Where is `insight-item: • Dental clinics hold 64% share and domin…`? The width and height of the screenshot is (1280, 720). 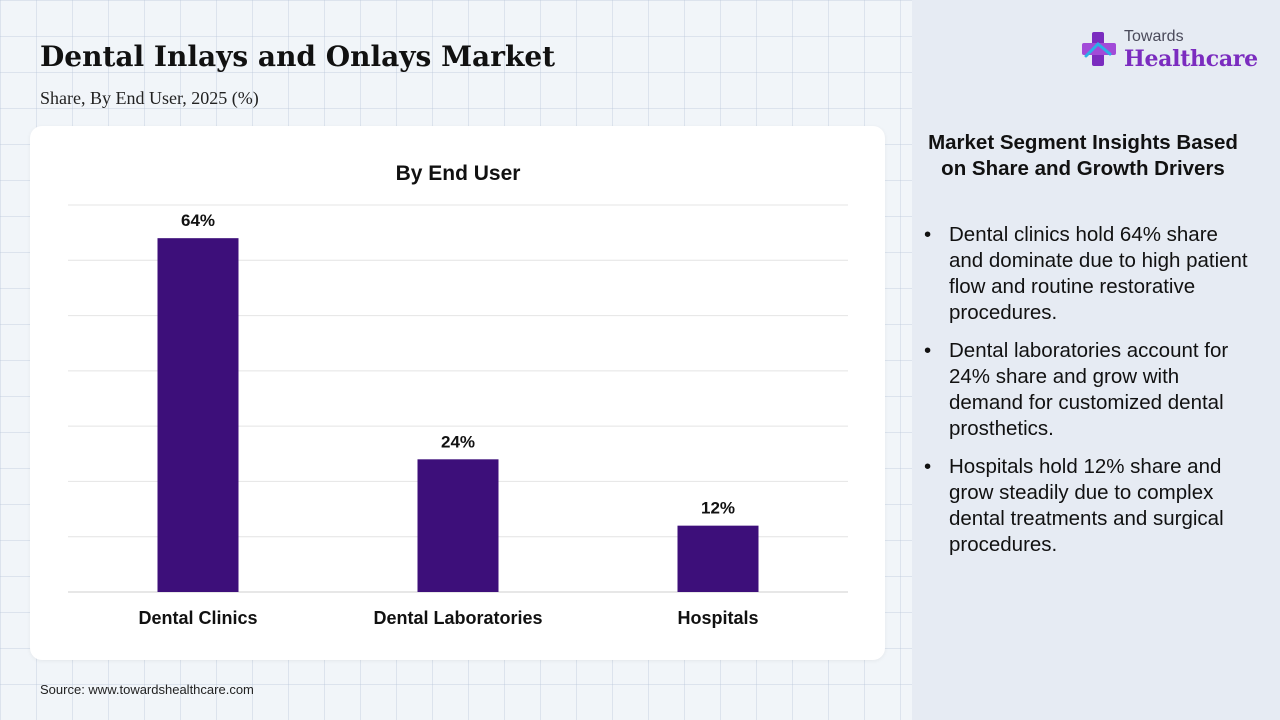 insight-item: • Dental clinics hold 64% share and domin… is located at coordinates (1087, 274).